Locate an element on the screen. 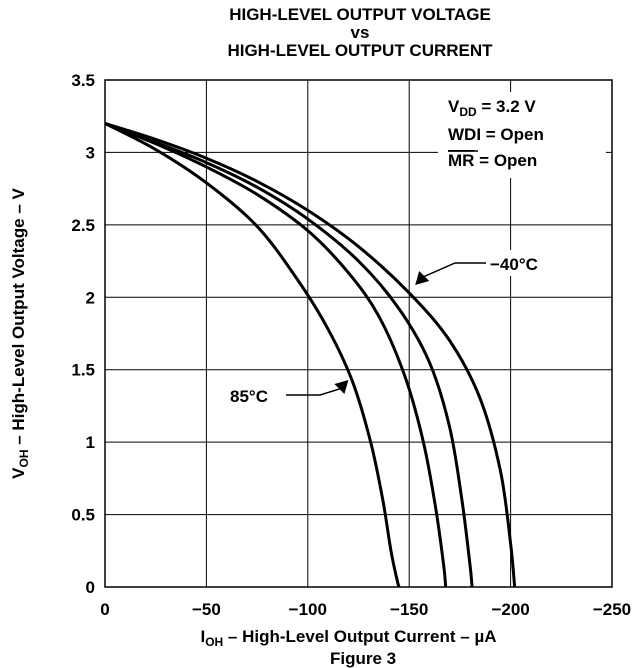  x-tick-label: −200 is located at coordinates (510, 609).